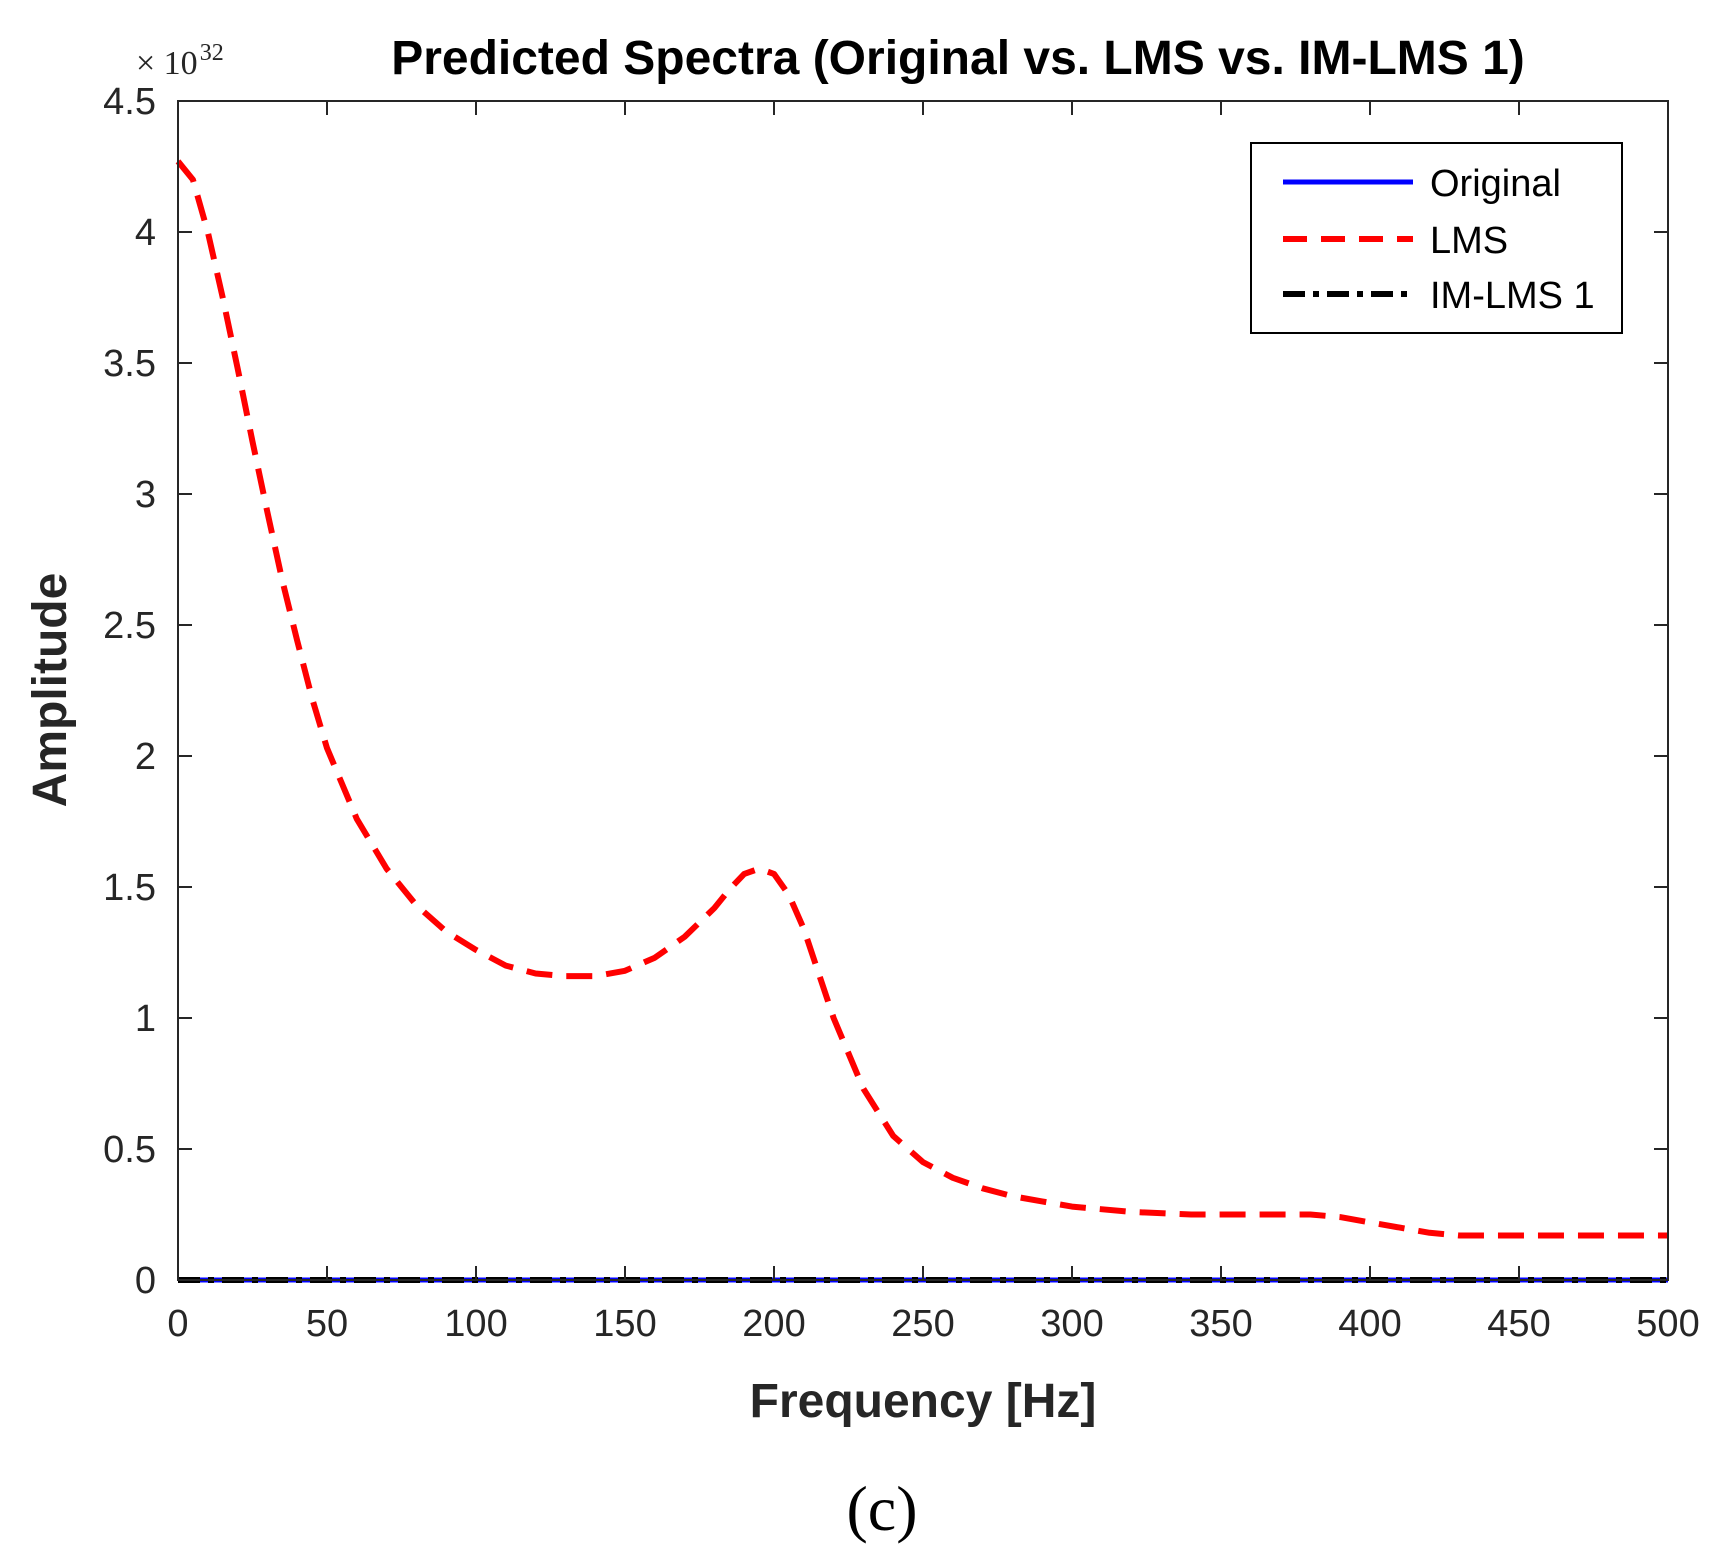 The width and height of the screenshot is (1722, 1558). What do you see at coordinates (129, 364) in the screenshot?
I see `y-tick-label: 3.5` at bounding box center [129, 364].